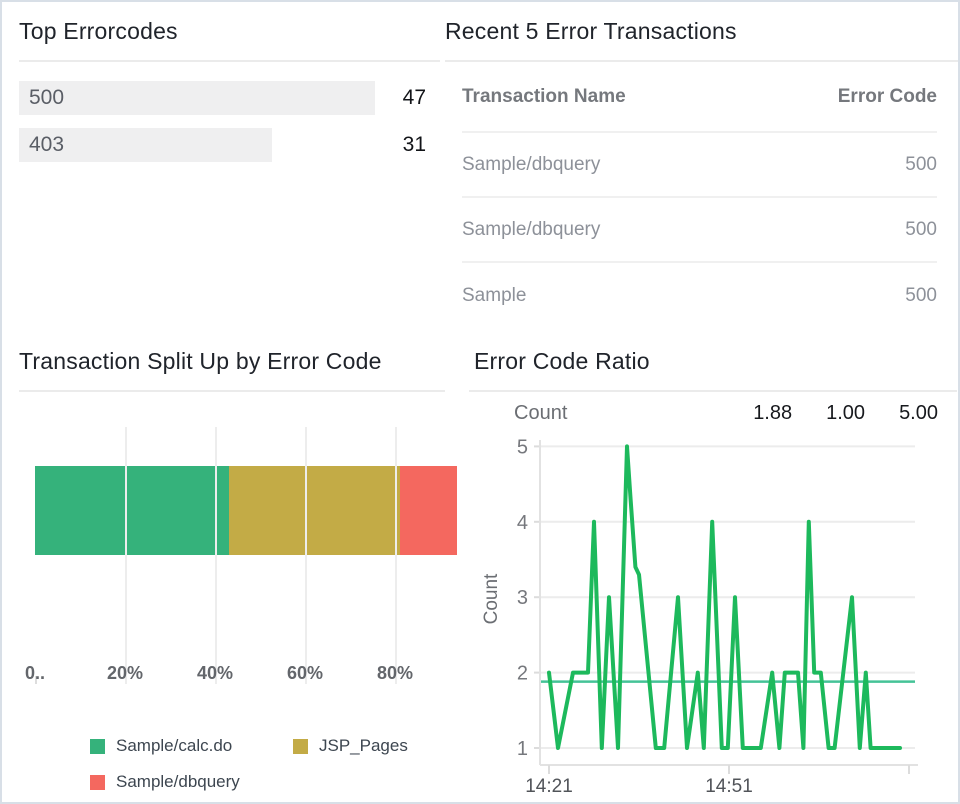 This screenshot has width=960, height=804. What do you see at coordinates (562, 361) in the screenshot?
I see `panel-title: Error Code Ratio` at bounding box center [562, 361].